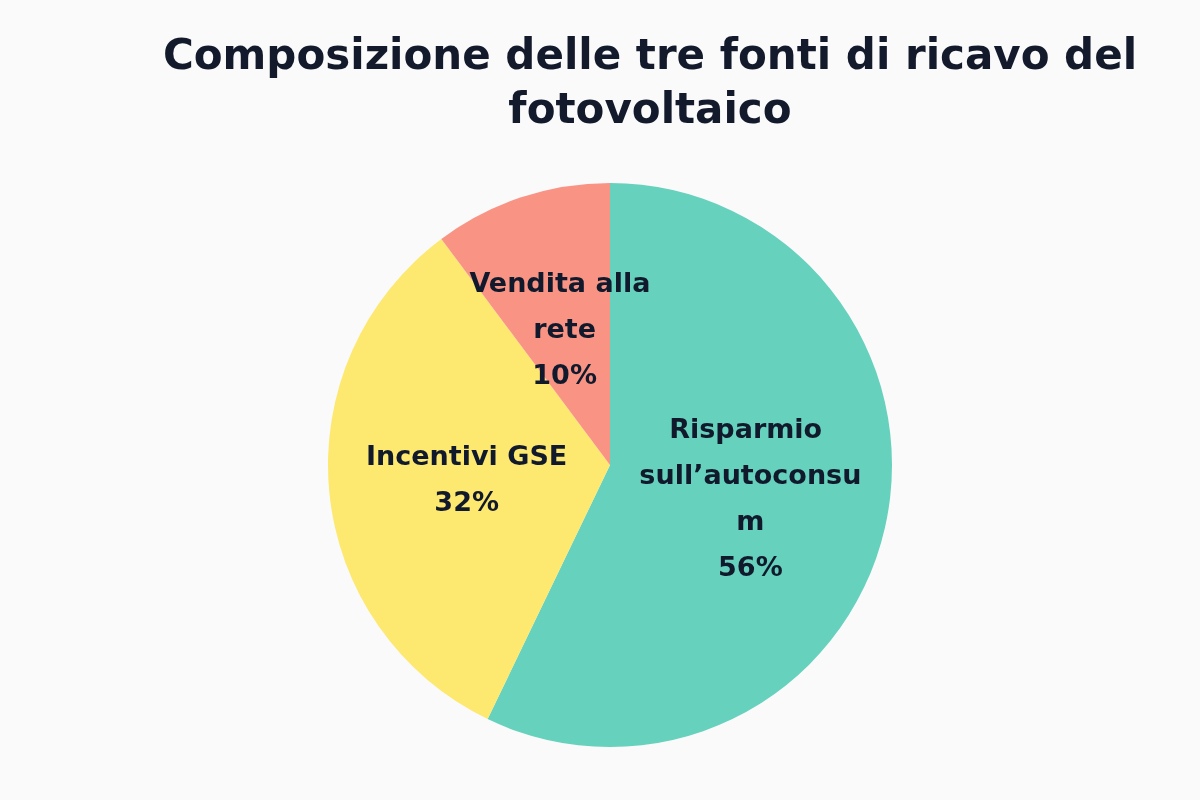 The width and height of the screenshot is (1200, 800). I want to click on slice-label: Risparmio sull’autoconsum, so click(750, 474).